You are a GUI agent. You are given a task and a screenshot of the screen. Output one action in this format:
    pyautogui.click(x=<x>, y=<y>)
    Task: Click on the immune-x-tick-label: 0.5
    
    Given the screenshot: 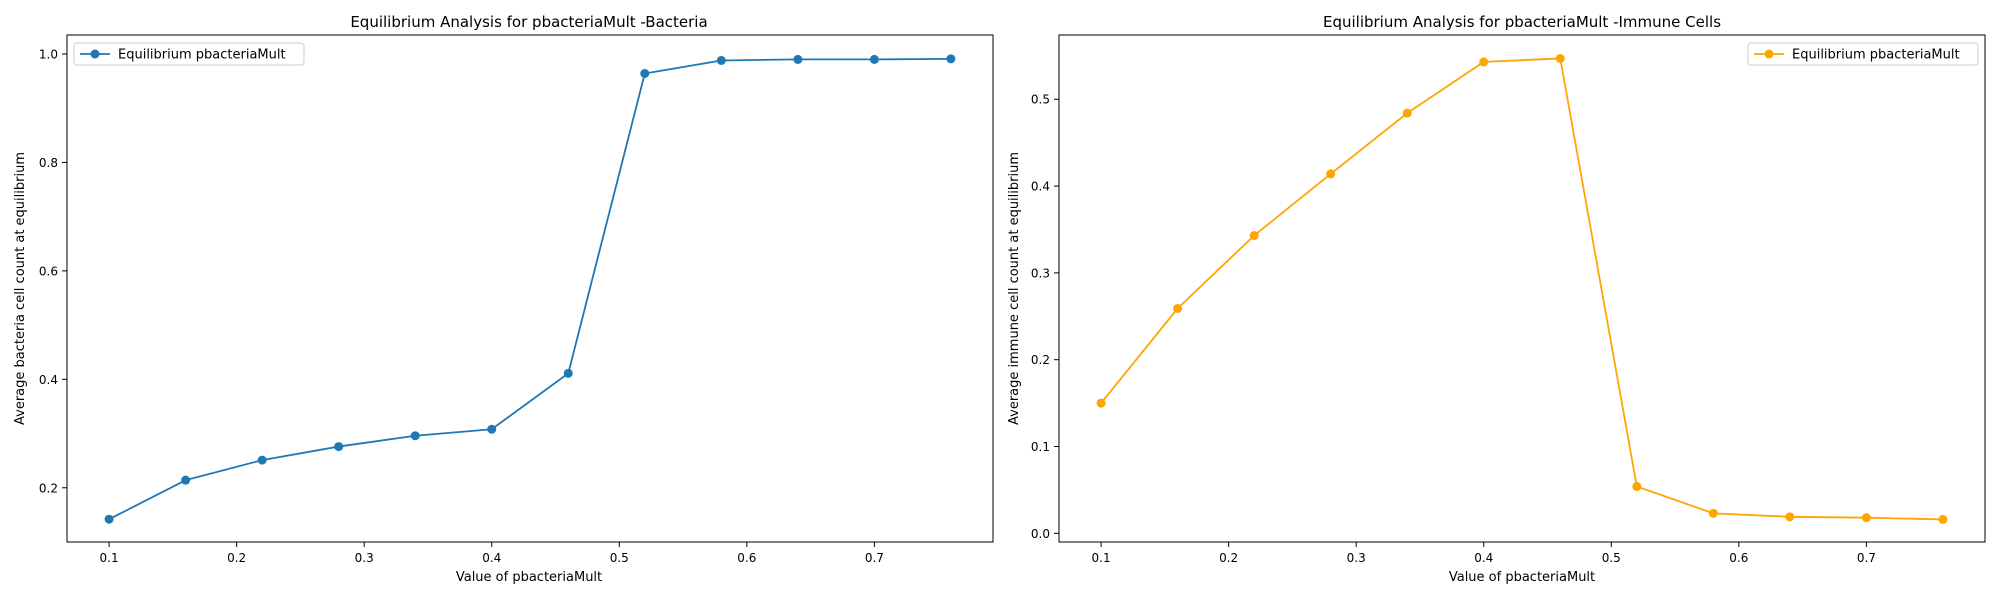 What is the action you would take?
    pyautogui.click(x=1611, y=558)
    